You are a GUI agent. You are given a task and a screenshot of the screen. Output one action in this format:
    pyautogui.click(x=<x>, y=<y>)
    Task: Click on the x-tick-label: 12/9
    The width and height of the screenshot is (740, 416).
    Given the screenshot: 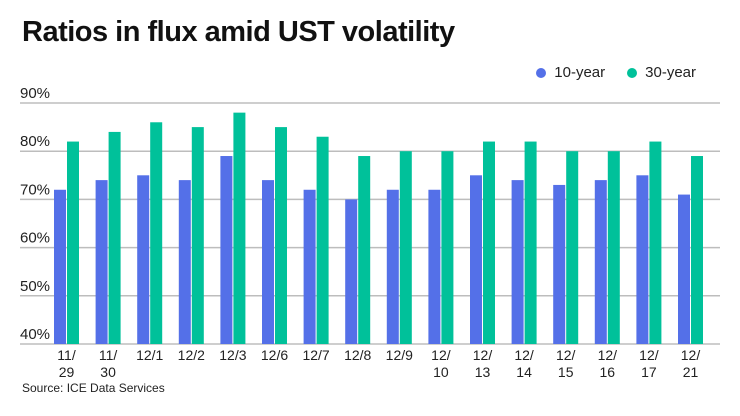 What is the action you would take?
    pyautogui.click(x=399, y=355)
    